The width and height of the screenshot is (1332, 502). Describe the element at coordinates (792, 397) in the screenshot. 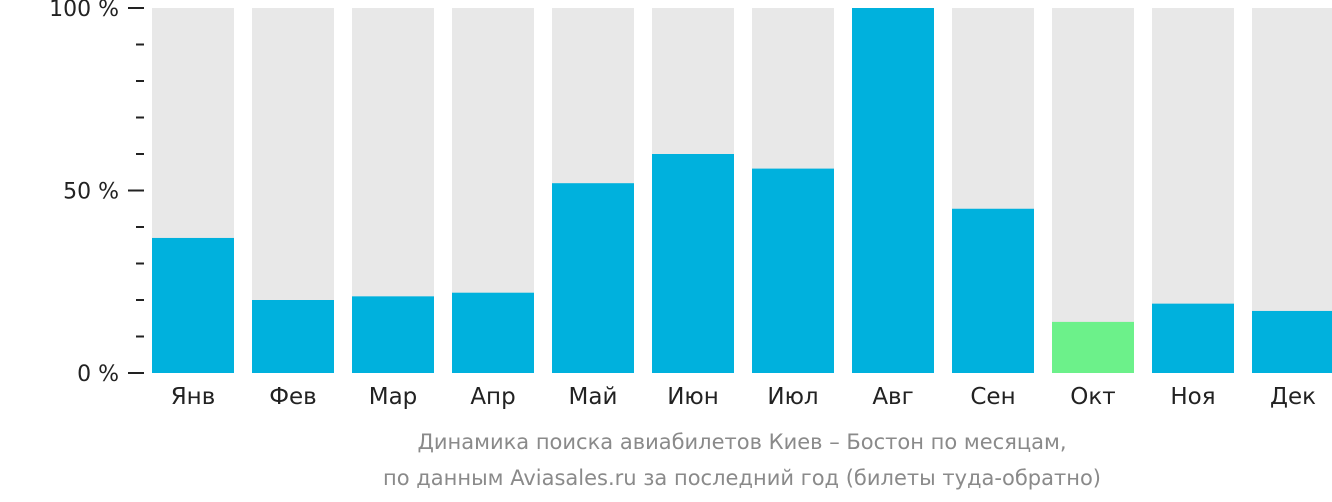

I see `x-tick-label: Июл` at that location.